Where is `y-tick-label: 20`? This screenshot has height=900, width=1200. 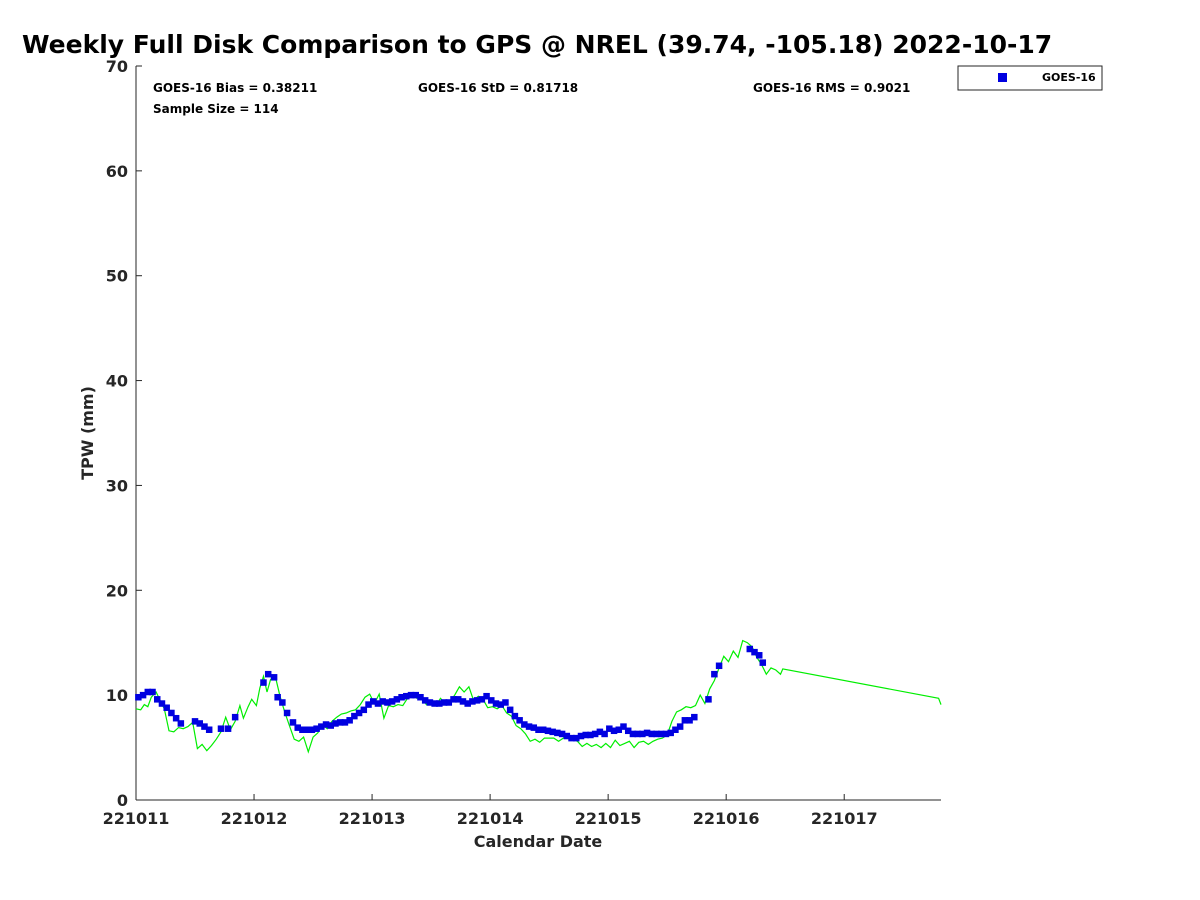
y-tick-label: 20 is located at coordinates (117, 590).